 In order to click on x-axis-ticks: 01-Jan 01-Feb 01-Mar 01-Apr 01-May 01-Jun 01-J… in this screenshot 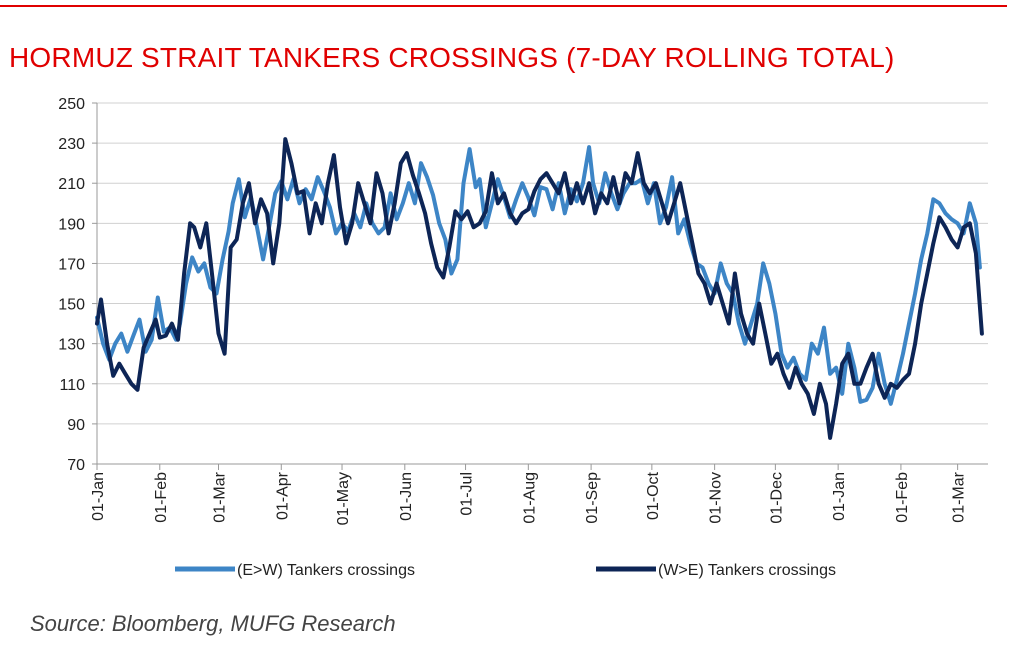, I will do `click(529, 498)`.